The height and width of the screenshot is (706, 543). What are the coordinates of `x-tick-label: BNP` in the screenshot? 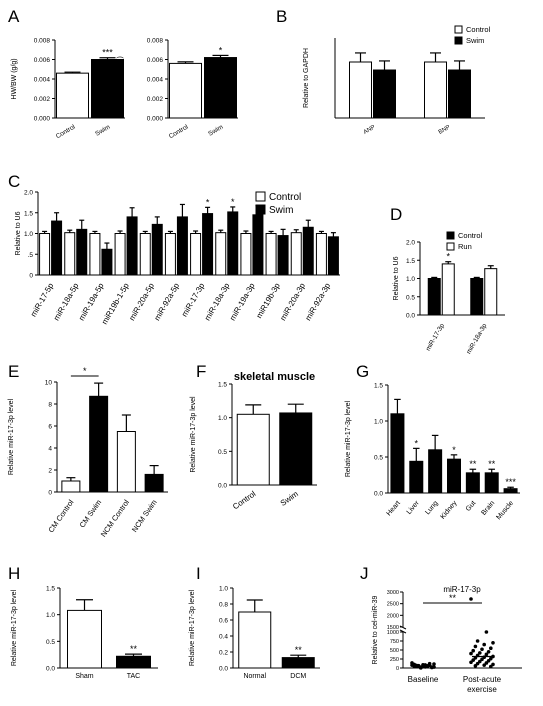 It's located at (445, 130).